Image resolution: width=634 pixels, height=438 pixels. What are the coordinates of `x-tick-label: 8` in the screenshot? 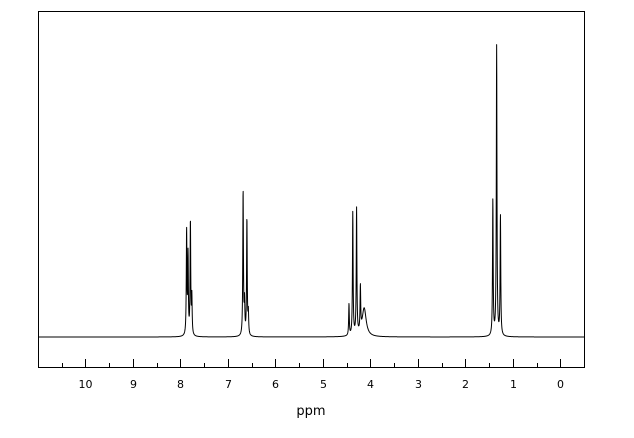 It's located at (180, 384).